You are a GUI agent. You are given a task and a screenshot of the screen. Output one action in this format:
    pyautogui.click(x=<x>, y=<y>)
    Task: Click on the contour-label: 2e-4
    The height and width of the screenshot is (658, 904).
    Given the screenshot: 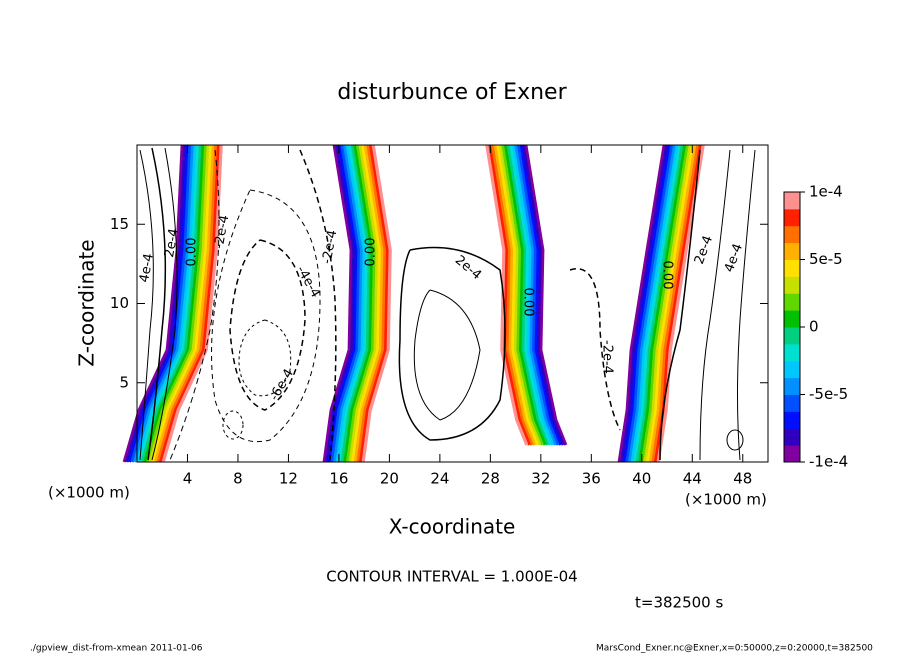 What is the action you would take?
    pyautogui.click(x=172, y=242)
    